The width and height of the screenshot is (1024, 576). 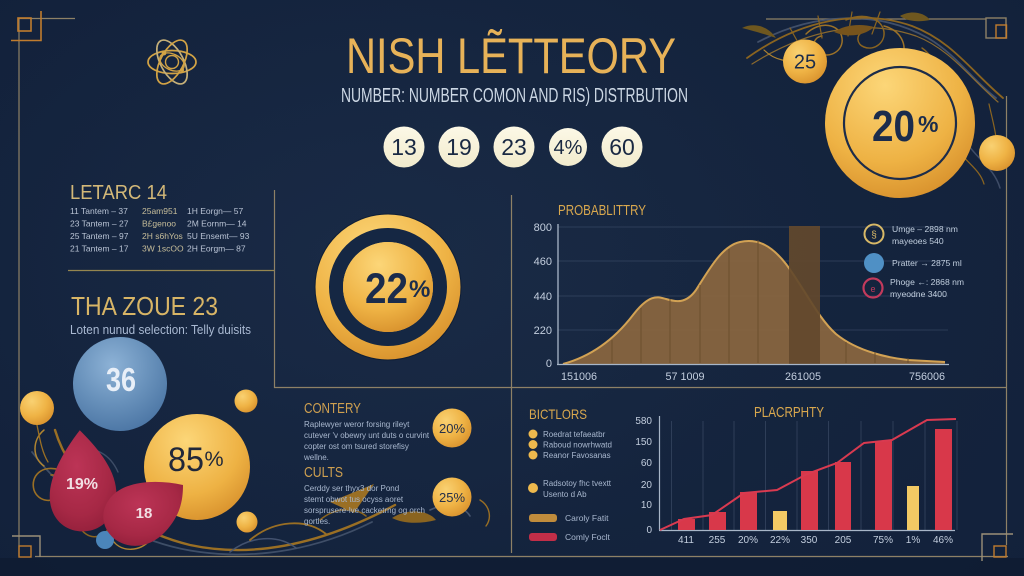 What do you see at coordinates (99, 224) in the screenshot?
I see `svg-text: 23 Tantem – 27` at bounding box center [99, 224].